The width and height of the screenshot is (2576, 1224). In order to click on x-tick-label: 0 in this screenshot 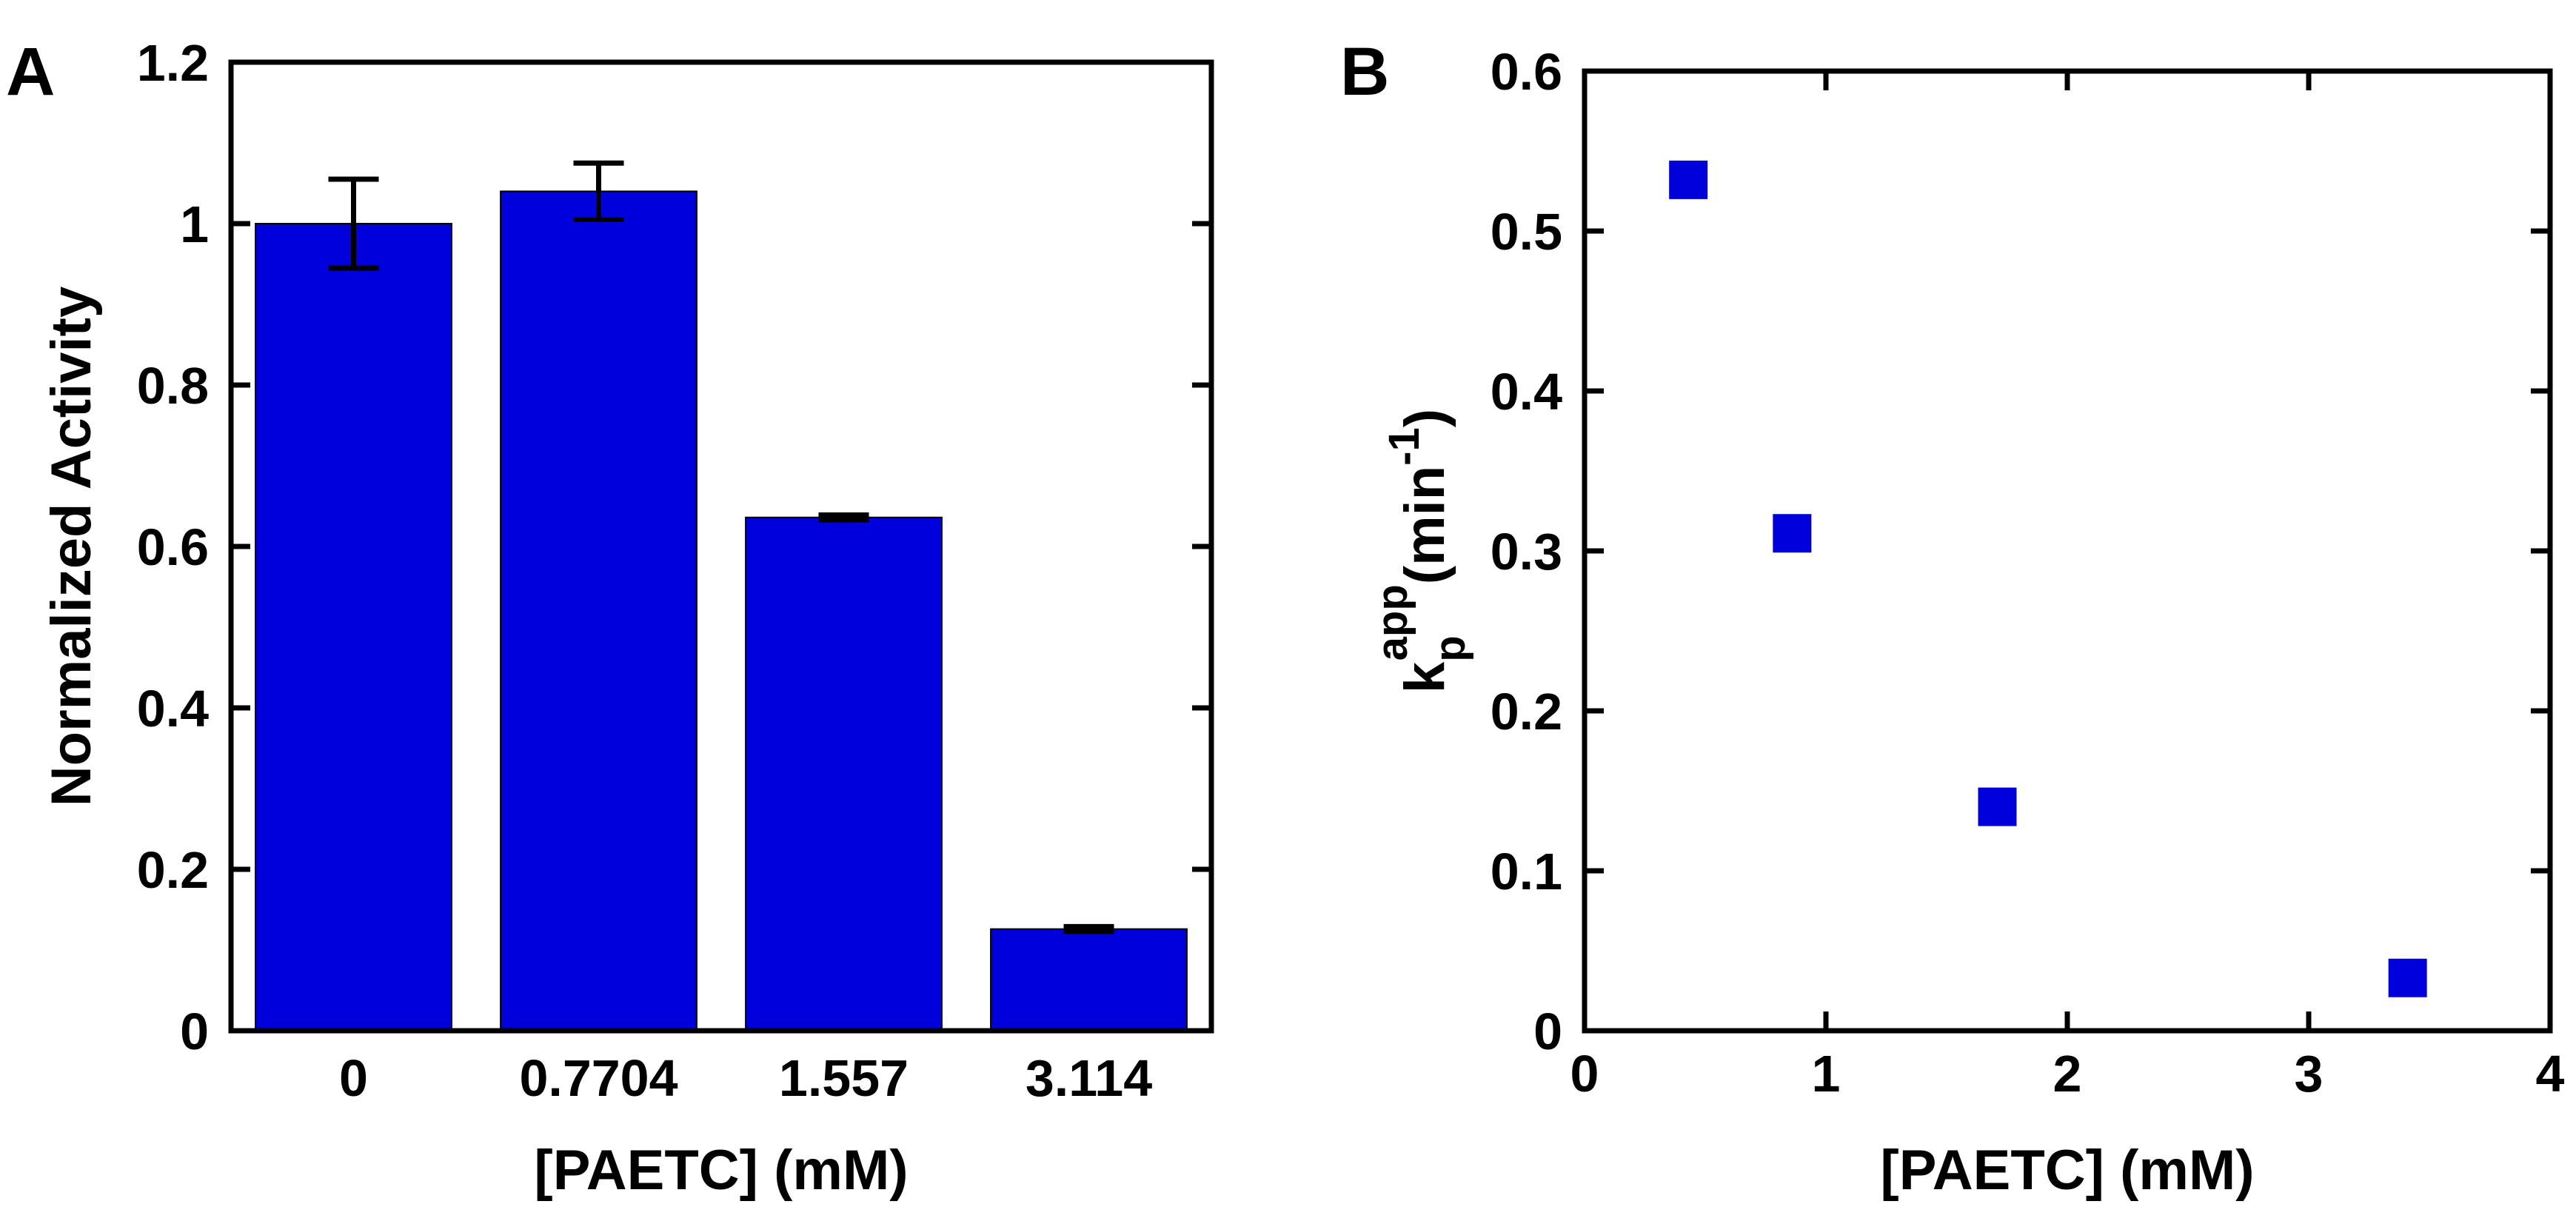, I will do `click(1584, 1074)`.